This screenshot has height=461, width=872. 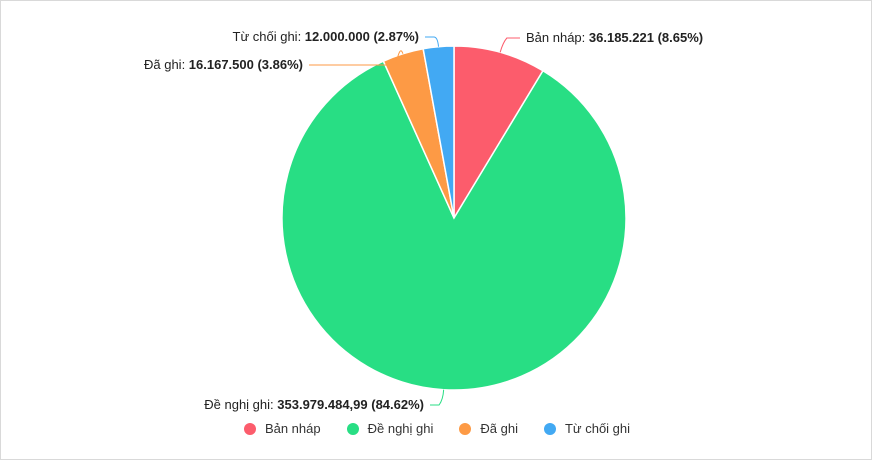 I want to click on leader-line-da-ghi, so click(x=356, y=58).